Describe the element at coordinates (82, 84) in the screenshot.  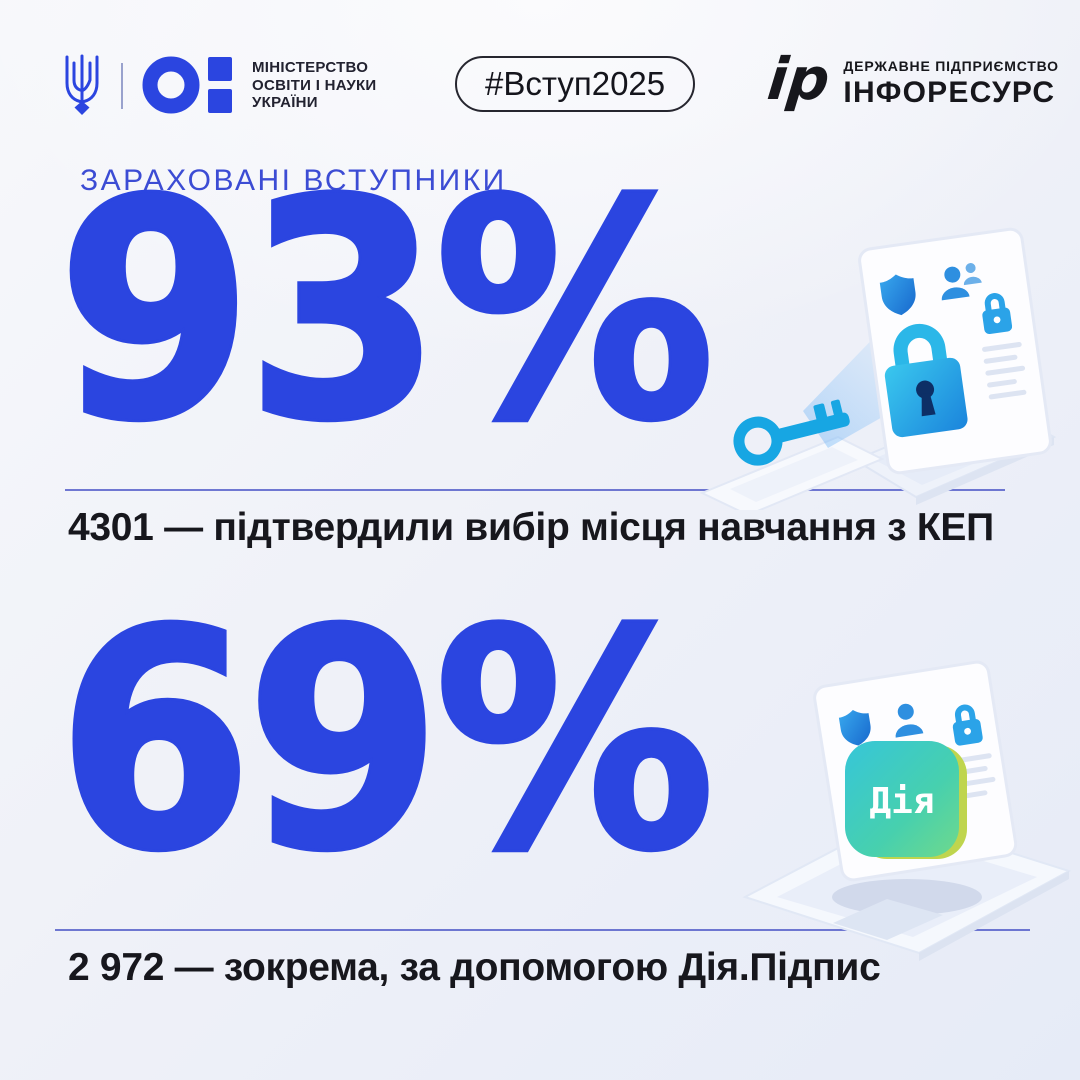
I see `trident-icon` at that location.